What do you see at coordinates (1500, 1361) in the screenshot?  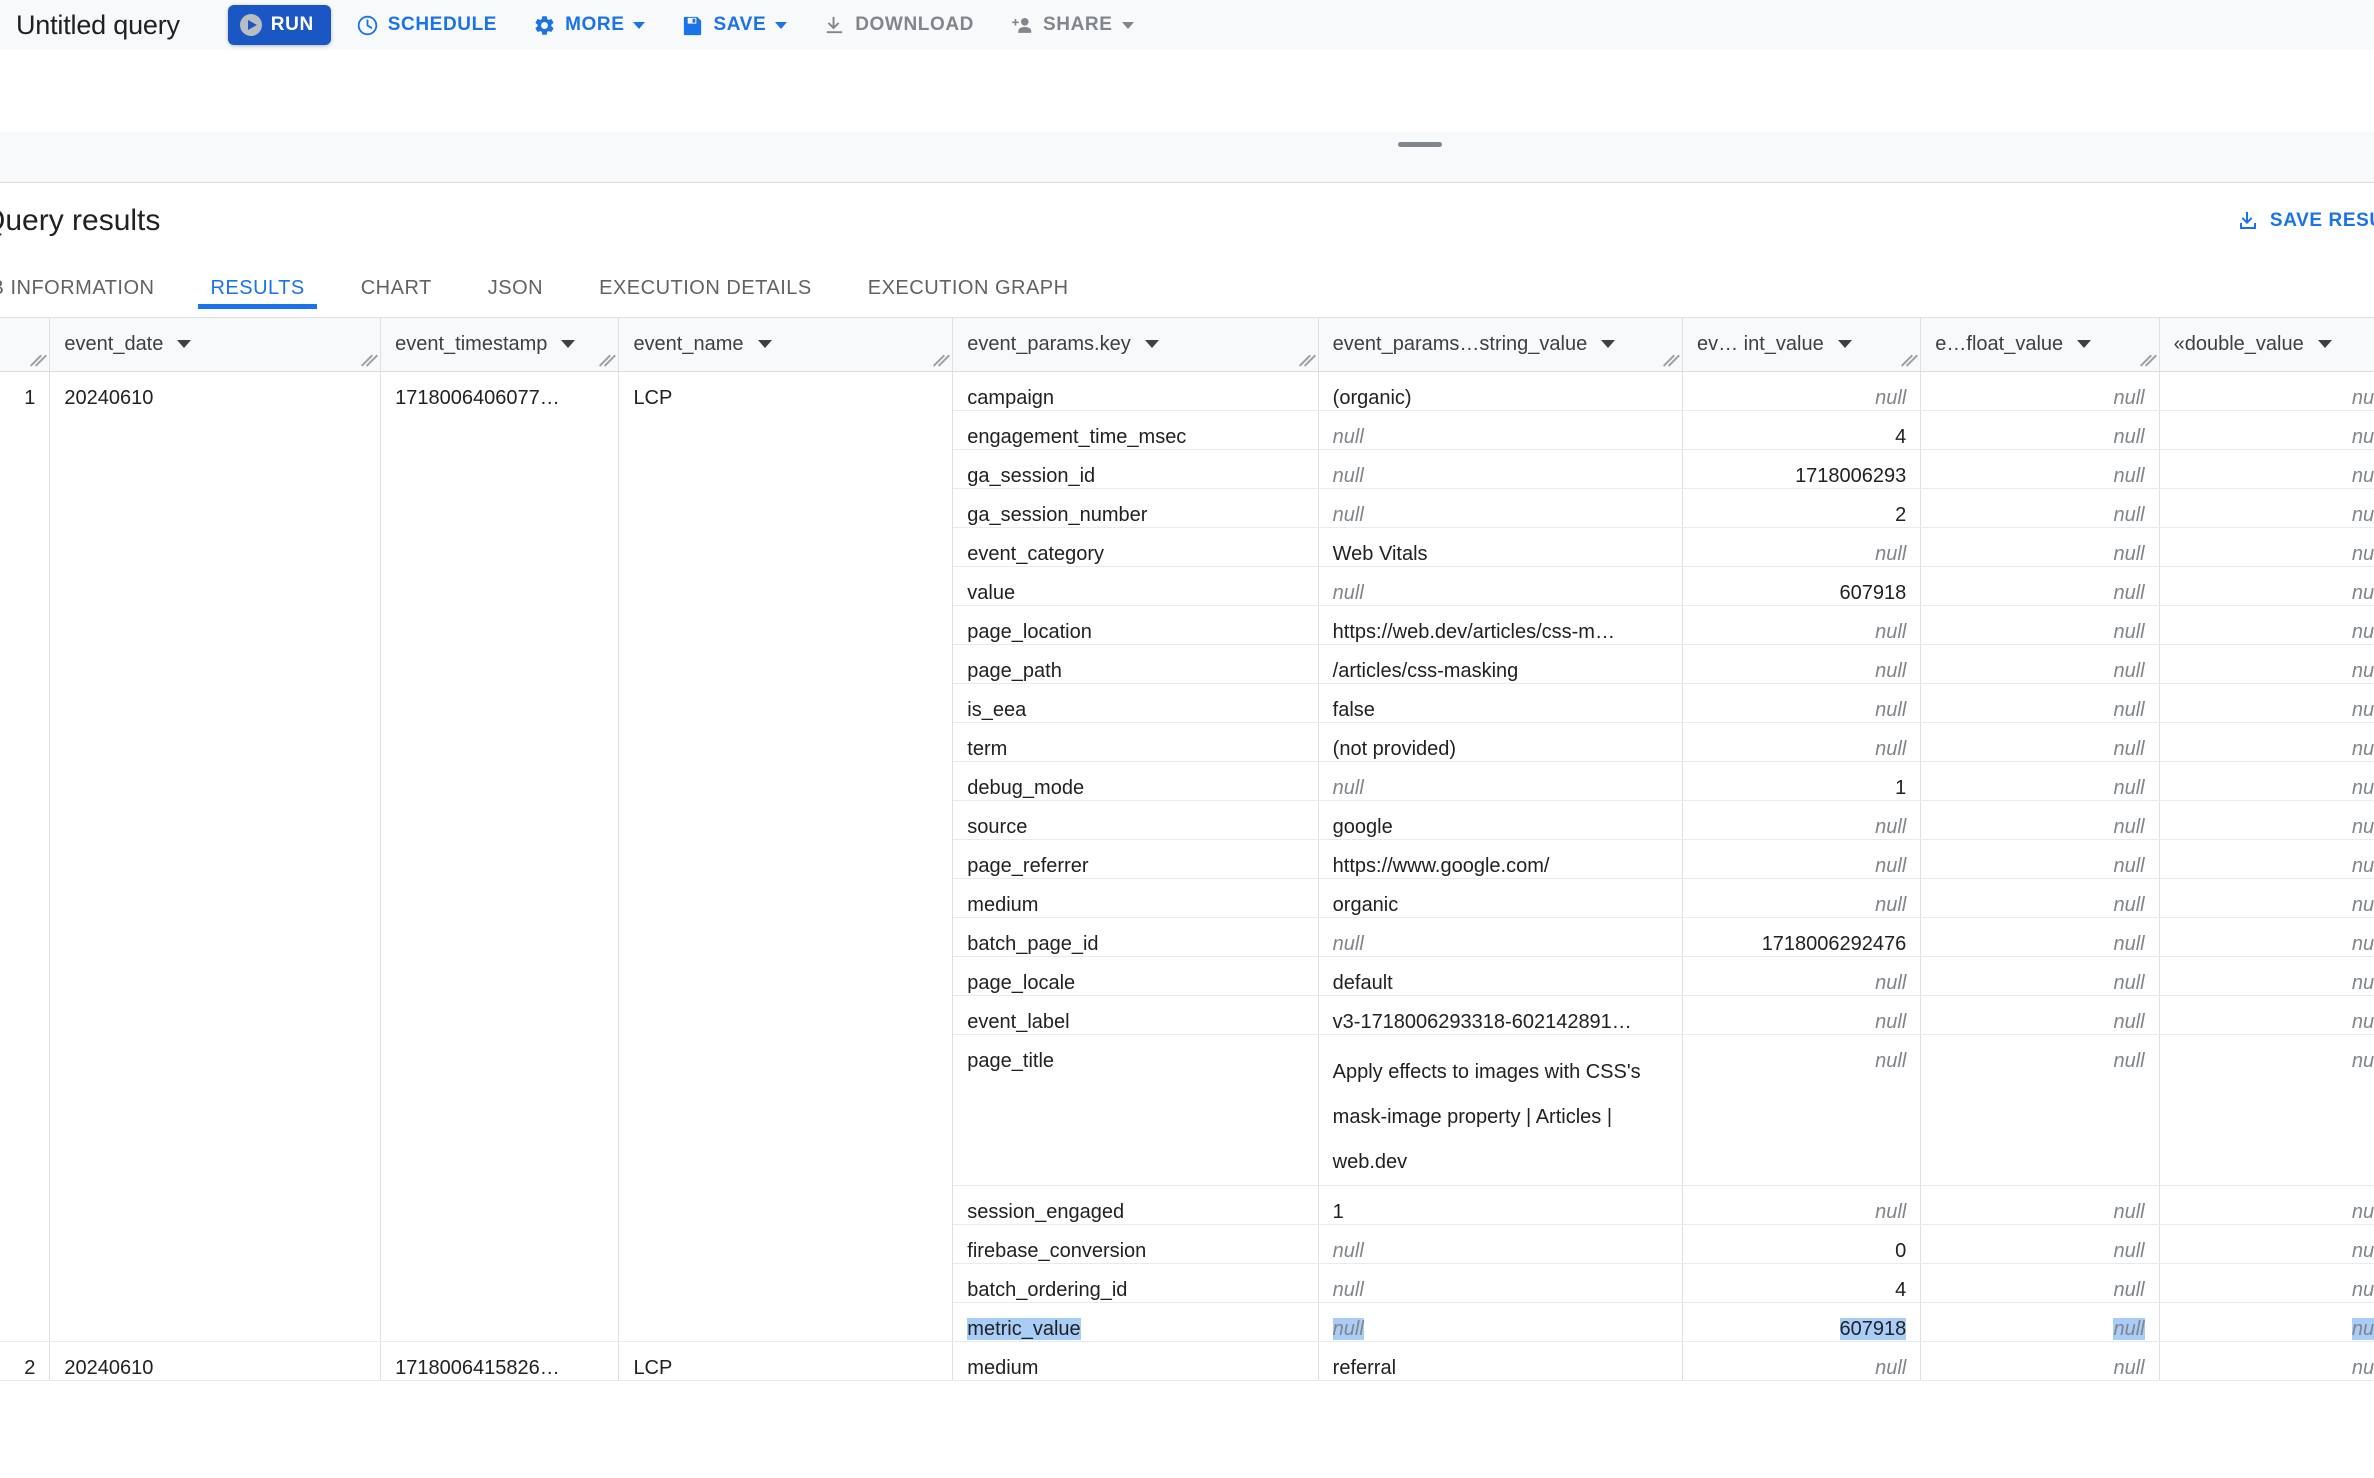 I see `cell-string-value: referral` at bounding box center [1500, 1361].